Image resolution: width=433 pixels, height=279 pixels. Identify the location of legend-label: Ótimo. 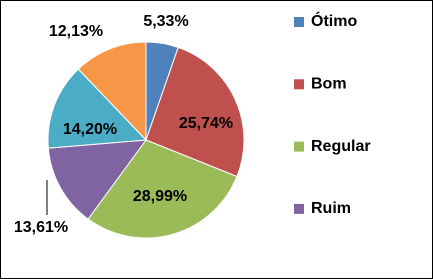
(334, 20).